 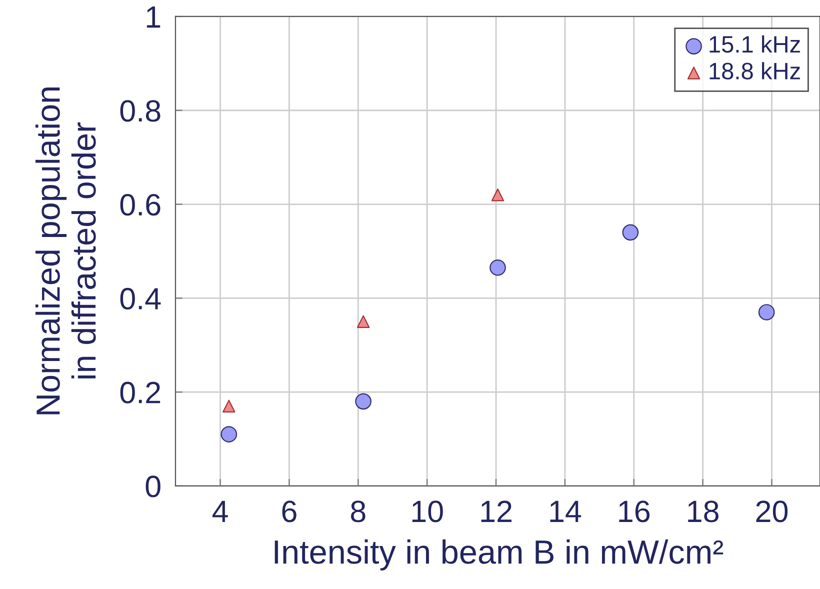 I want to click on legend-label: 18.8 kHz, so click(x=755, y=71).